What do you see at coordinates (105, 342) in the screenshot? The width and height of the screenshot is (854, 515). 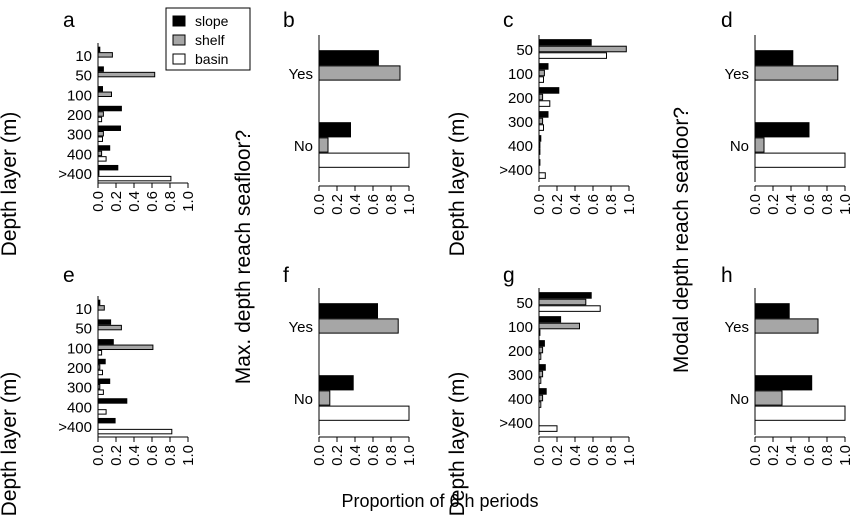 I see `bar-e-2-slope` at bounding box center [105, 342].